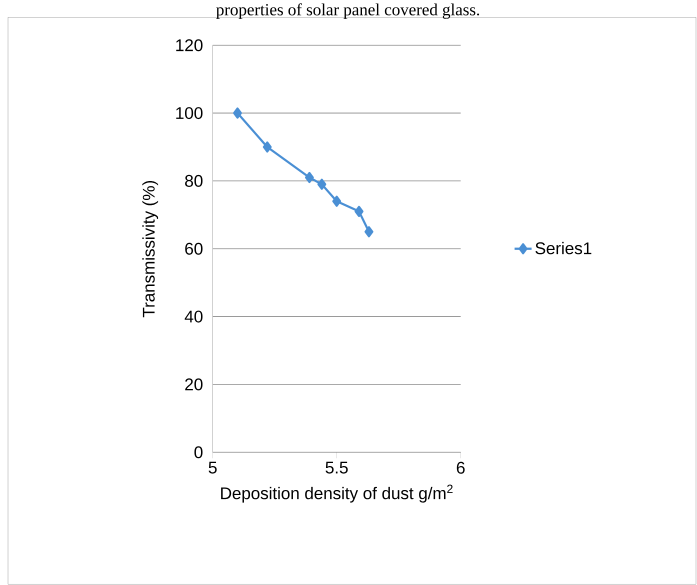 Image resolution: width=697 pixels, height=585 pixels. What do you see at coordinates (194, 248) in the screenshot?
I see `y-tick-label: 60` at bounding box center [194, 248].